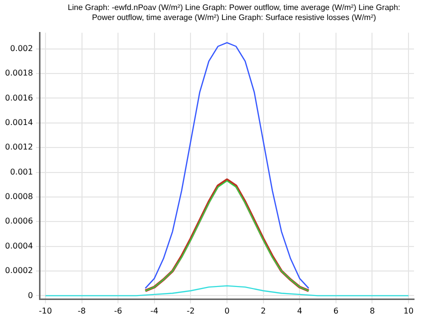  I want to click on x-tick-label: -2, so click(190, 311).